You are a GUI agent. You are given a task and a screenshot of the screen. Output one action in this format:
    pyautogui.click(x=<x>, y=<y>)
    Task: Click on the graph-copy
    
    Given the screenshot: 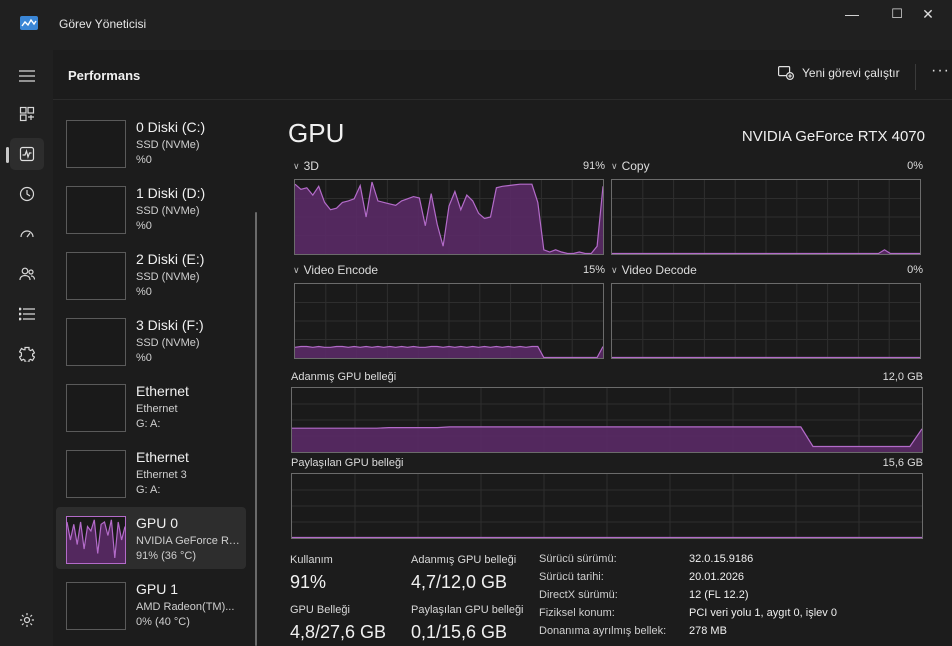 What is the action you would take?
    pyautogui.click(x=766, y=217)
    